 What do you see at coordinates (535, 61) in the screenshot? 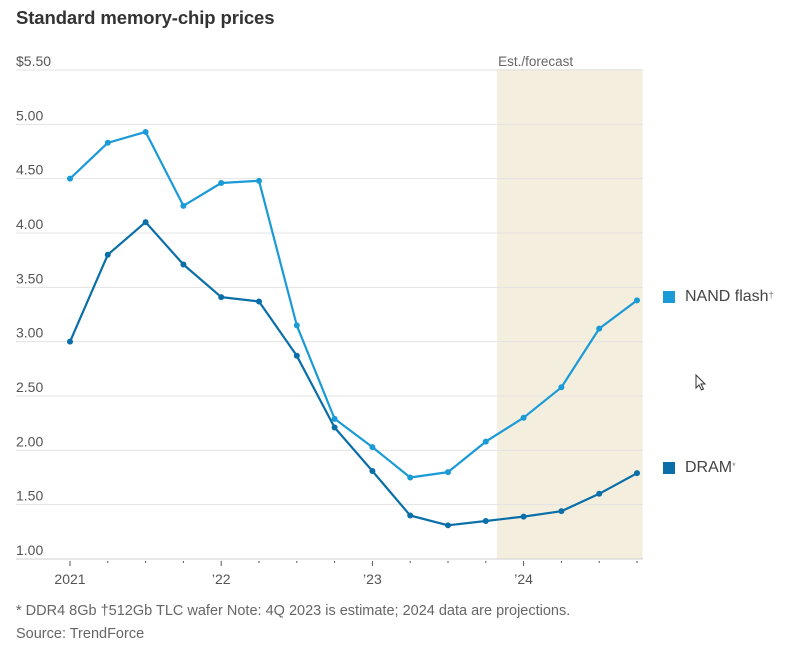
I see `forecast-label: Est./forecast` at bounding box center [535, 61].